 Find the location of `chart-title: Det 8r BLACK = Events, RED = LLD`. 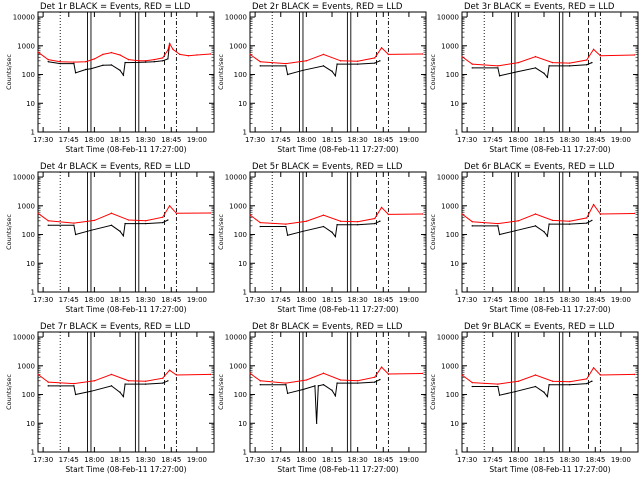

chart-title: Det 8r BLACK = Events, RED = LLD is located at coordinates (327, 327).